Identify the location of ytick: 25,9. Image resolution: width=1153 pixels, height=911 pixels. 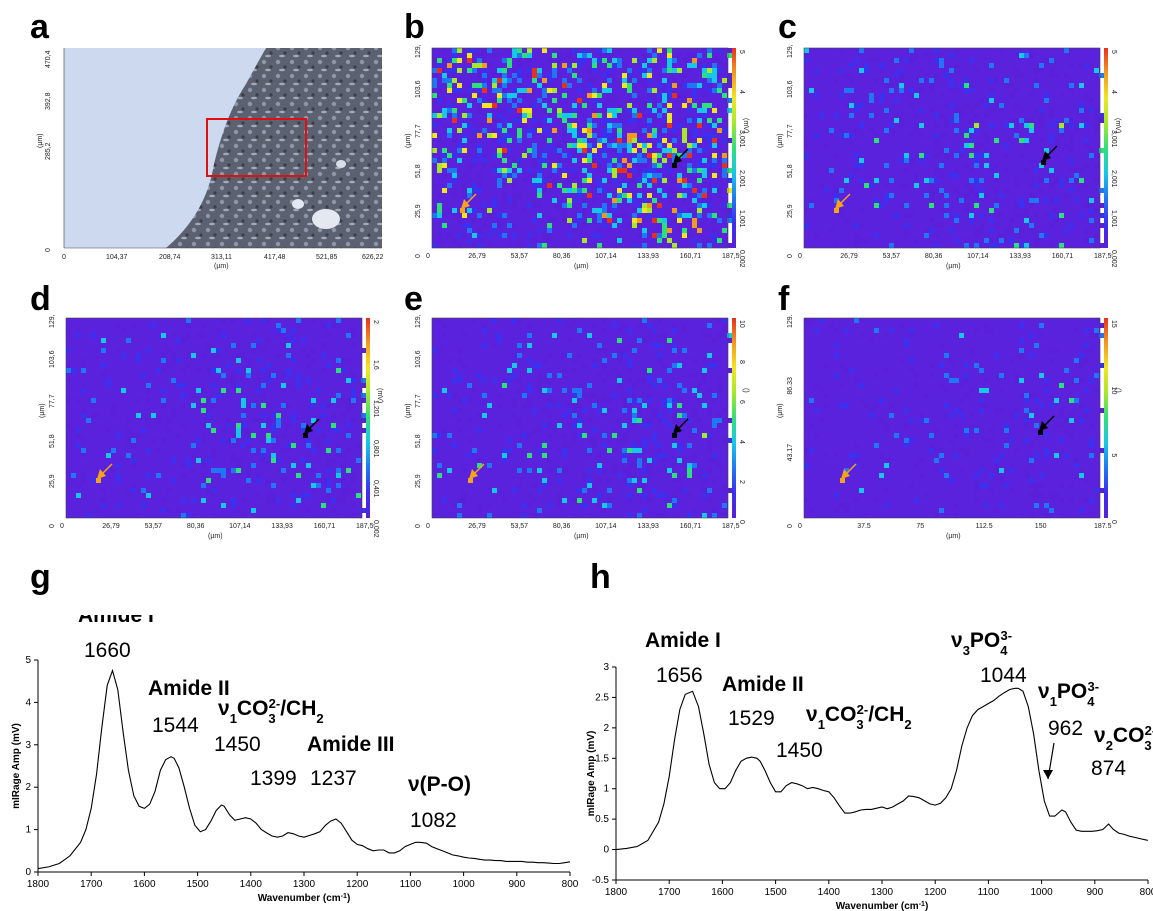
(790, 211).